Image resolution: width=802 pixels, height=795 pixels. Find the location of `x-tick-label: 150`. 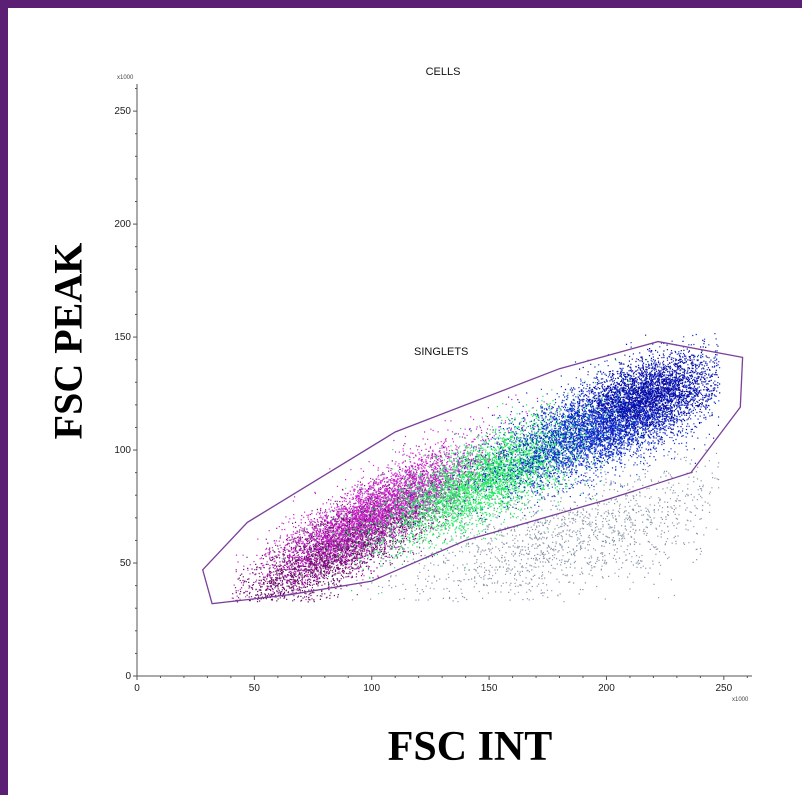

x-tick-label: 150 is located at coordinates (489, 688).